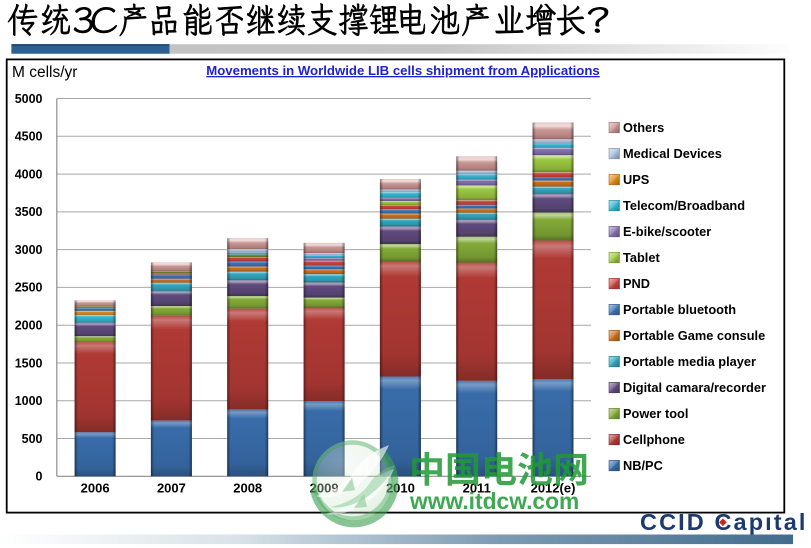 This screenshot has height=548, width=811. Describe the element at coordinates (655, 413) in the screenshot. I see `svg-text: Power tool` at that location.